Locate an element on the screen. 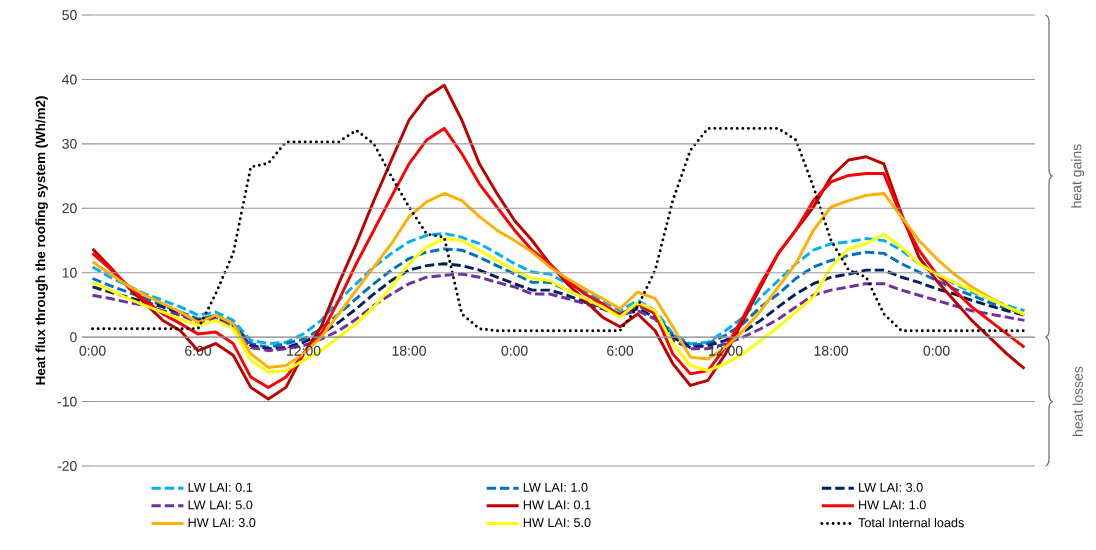  legend-label: Total Internal loads is located at coordinates (911, 522).